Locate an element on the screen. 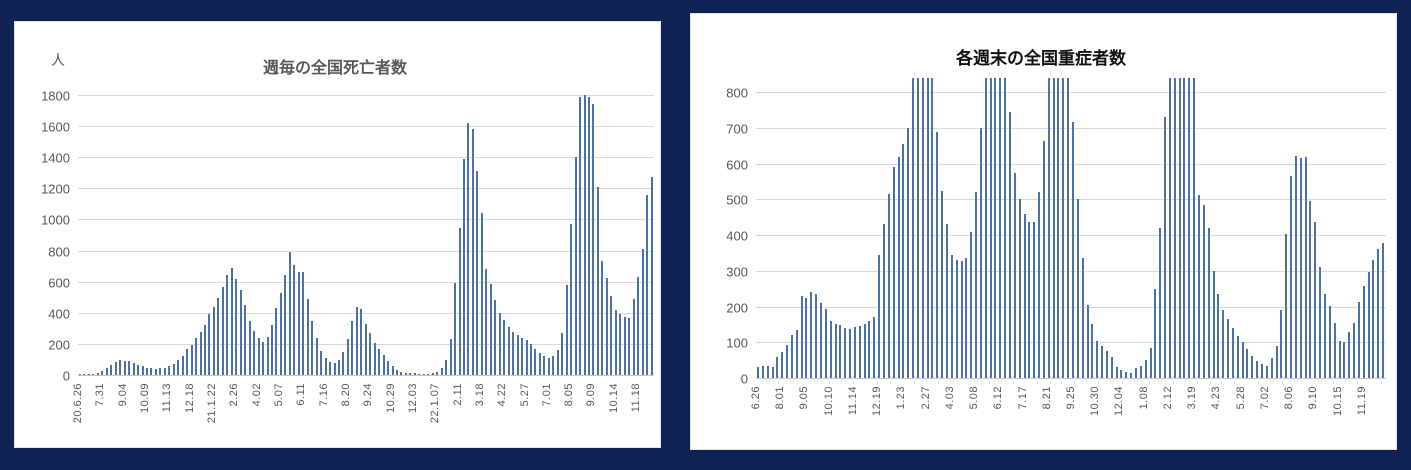  y-tick-label: 800 is located at coordinates (737, 93).